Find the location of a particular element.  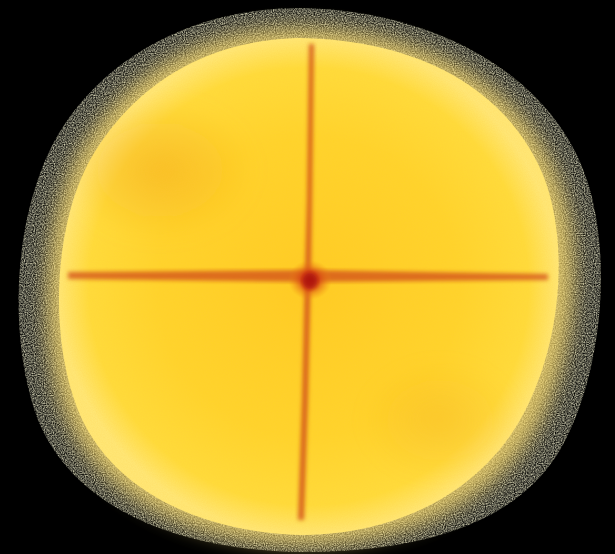

central-peak is located at coordinates (310, 280).